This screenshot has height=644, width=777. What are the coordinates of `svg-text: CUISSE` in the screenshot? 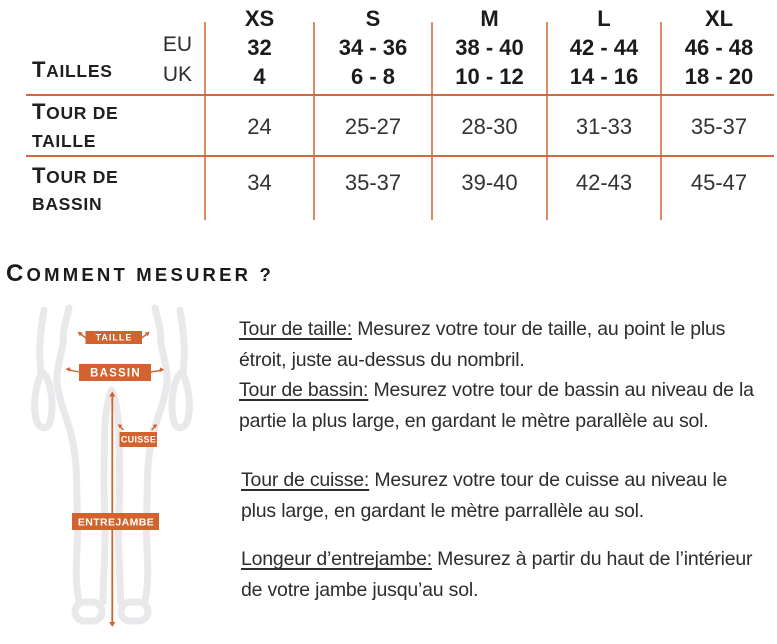 It's located at (138, 440).